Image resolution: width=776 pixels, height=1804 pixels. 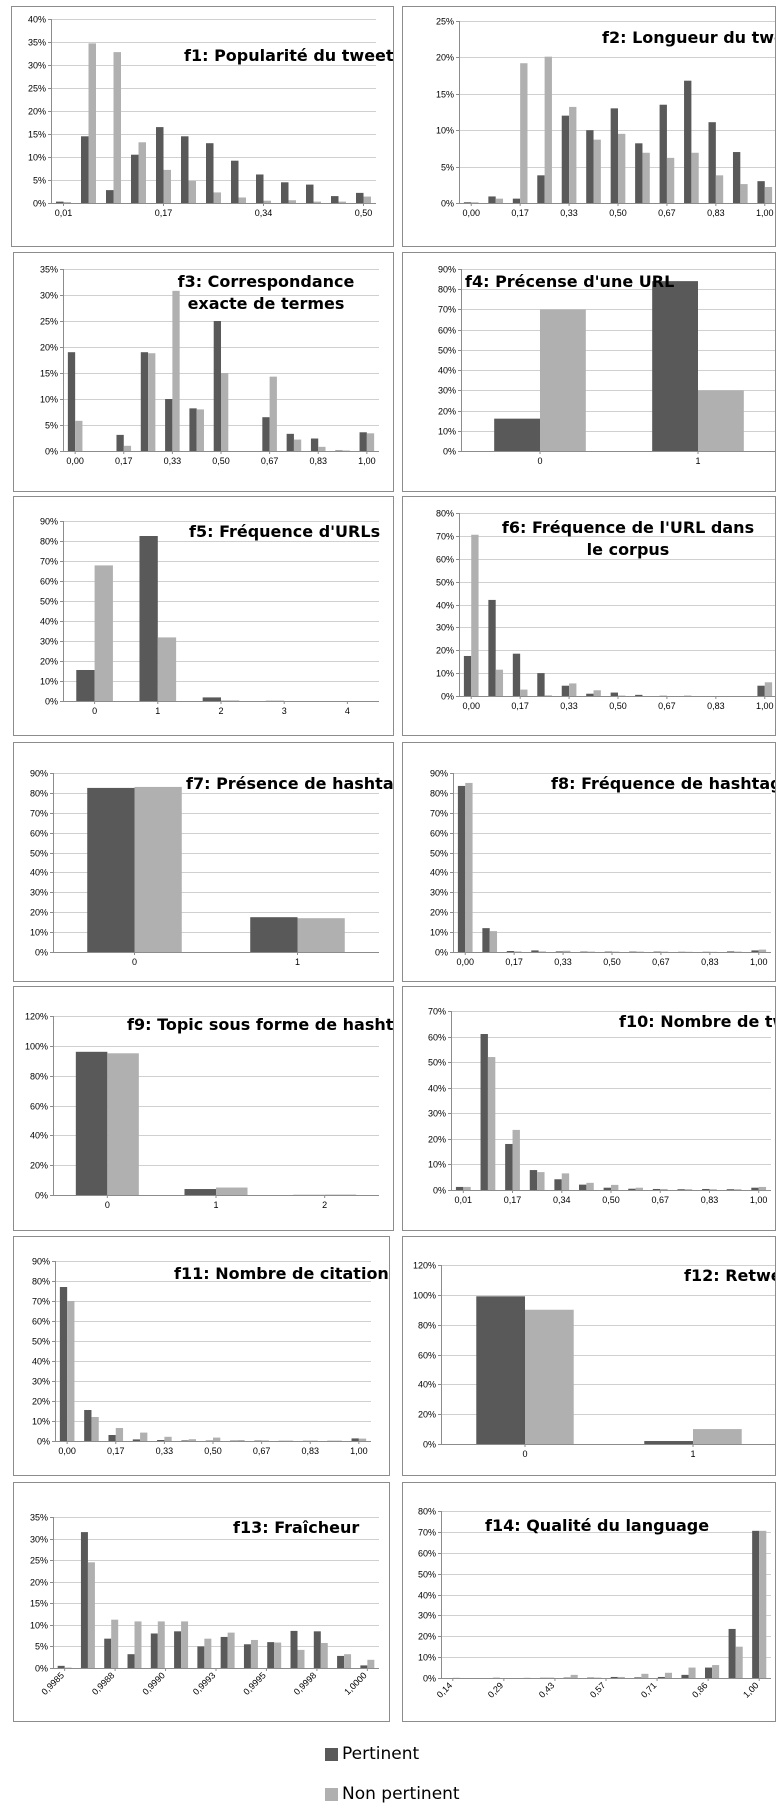 What do you see at coordinates (444, 1689) in the screenshot?
I see `x-tick-label: 0,14` at bounding box center [444, 1689].